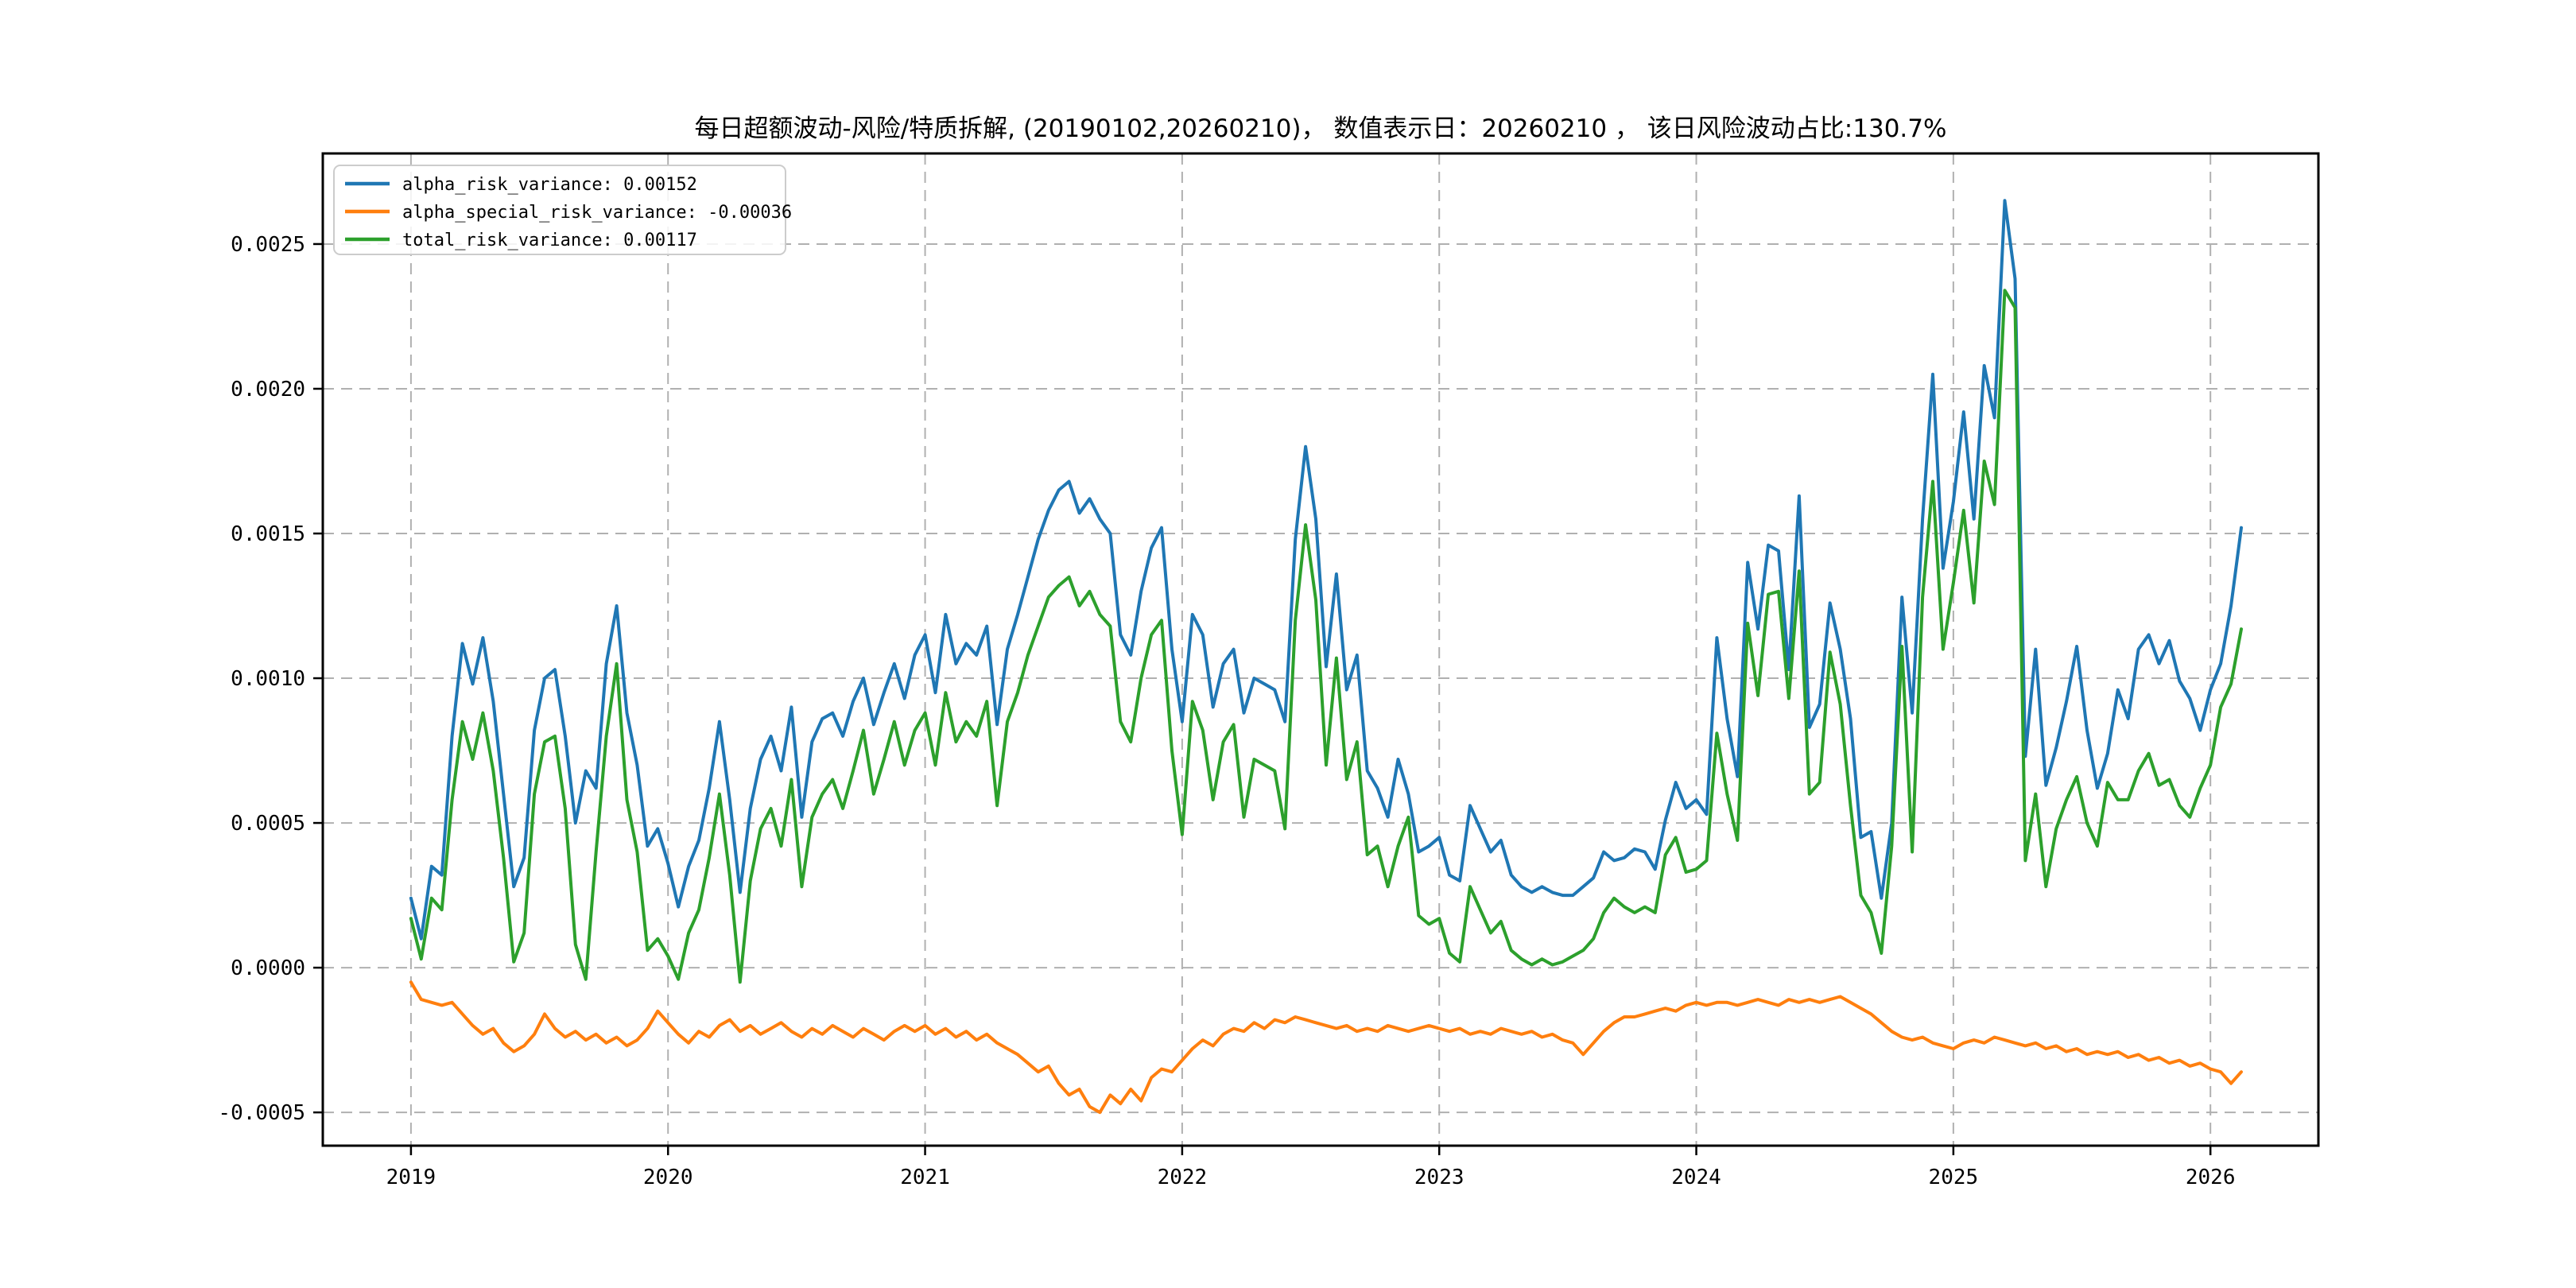 Image resolution: width=2576 pixels, height=1288 pixels. What do you see at coordinates (597, 213) in the screenshot?
I see `legend-label-alpha_special_risk_variance: alpha_special_risk_variance: -0.00036` at bounding box center [597, 213].